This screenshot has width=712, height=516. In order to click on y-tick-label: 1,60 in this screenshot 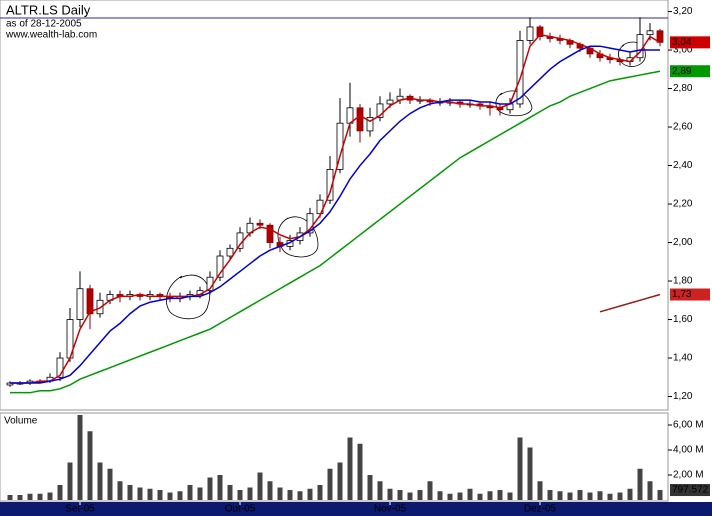, I will do `click(683, 319)`.